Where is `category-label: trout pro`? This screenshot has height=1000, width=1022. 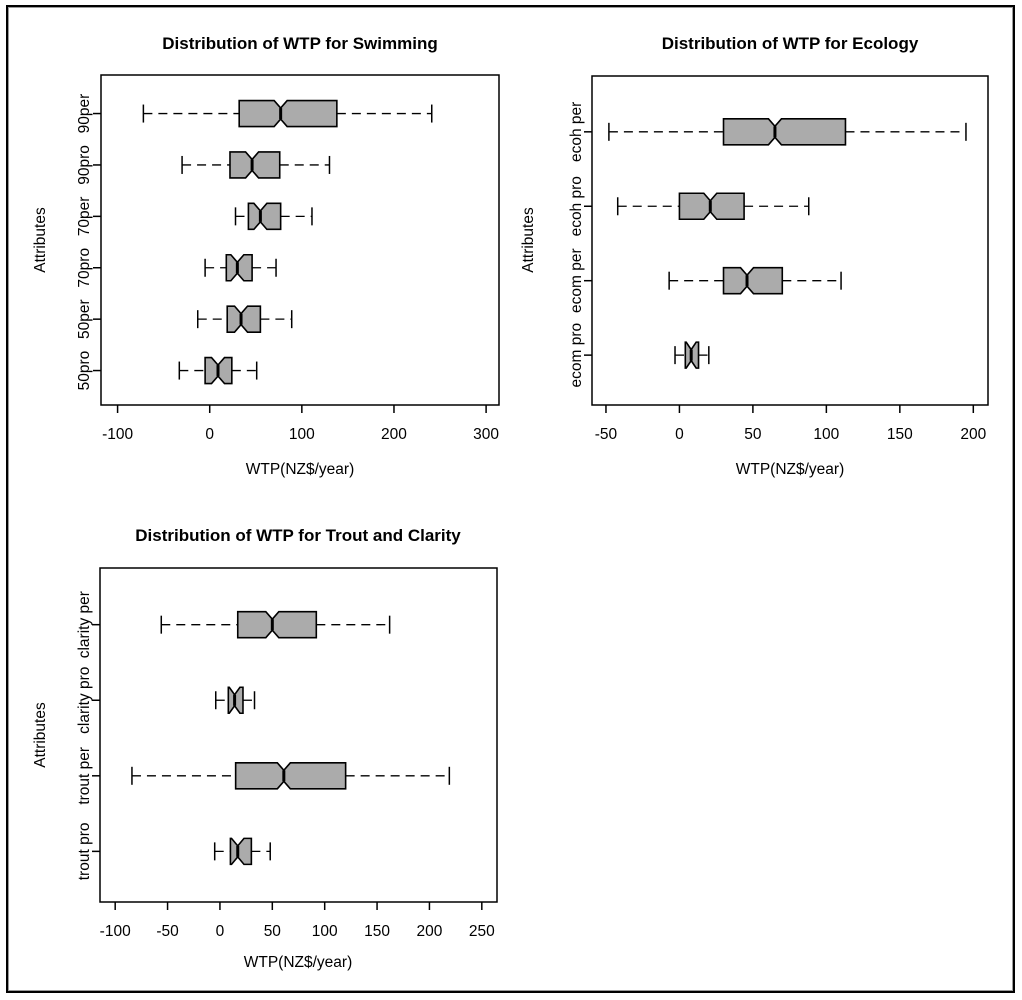 category-label: trout pro is located at coordinates (84, 852).